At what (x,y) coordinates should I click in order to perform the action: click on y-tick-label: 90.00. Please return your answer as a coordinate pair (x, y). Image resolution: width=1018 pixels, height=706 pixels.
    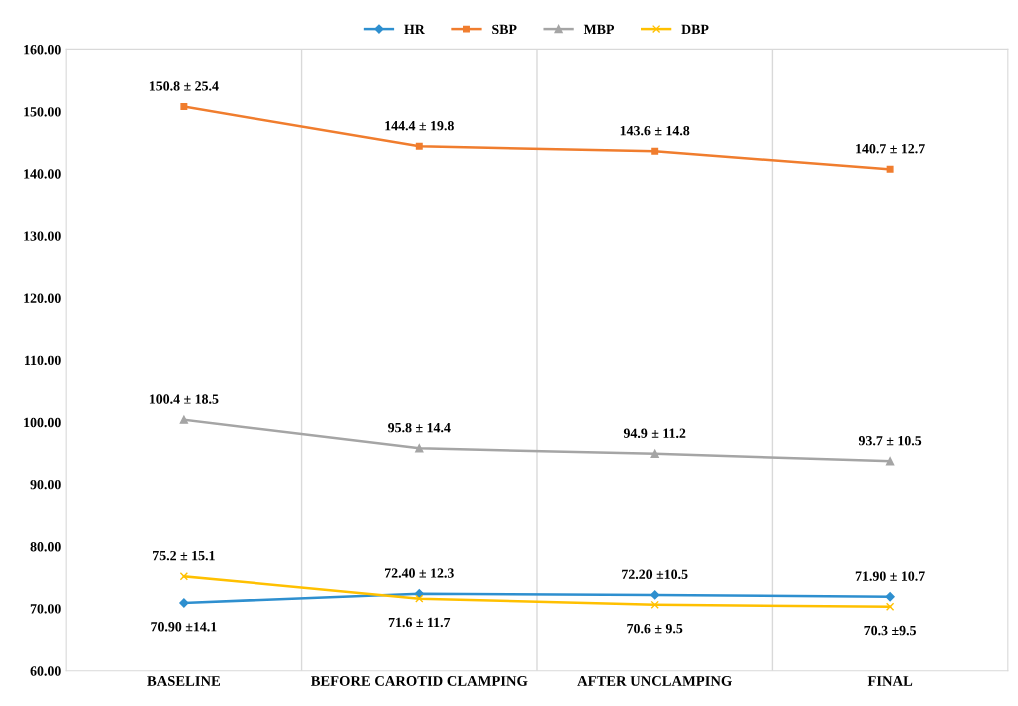
    Looking at the image, I should click on (45, 484).